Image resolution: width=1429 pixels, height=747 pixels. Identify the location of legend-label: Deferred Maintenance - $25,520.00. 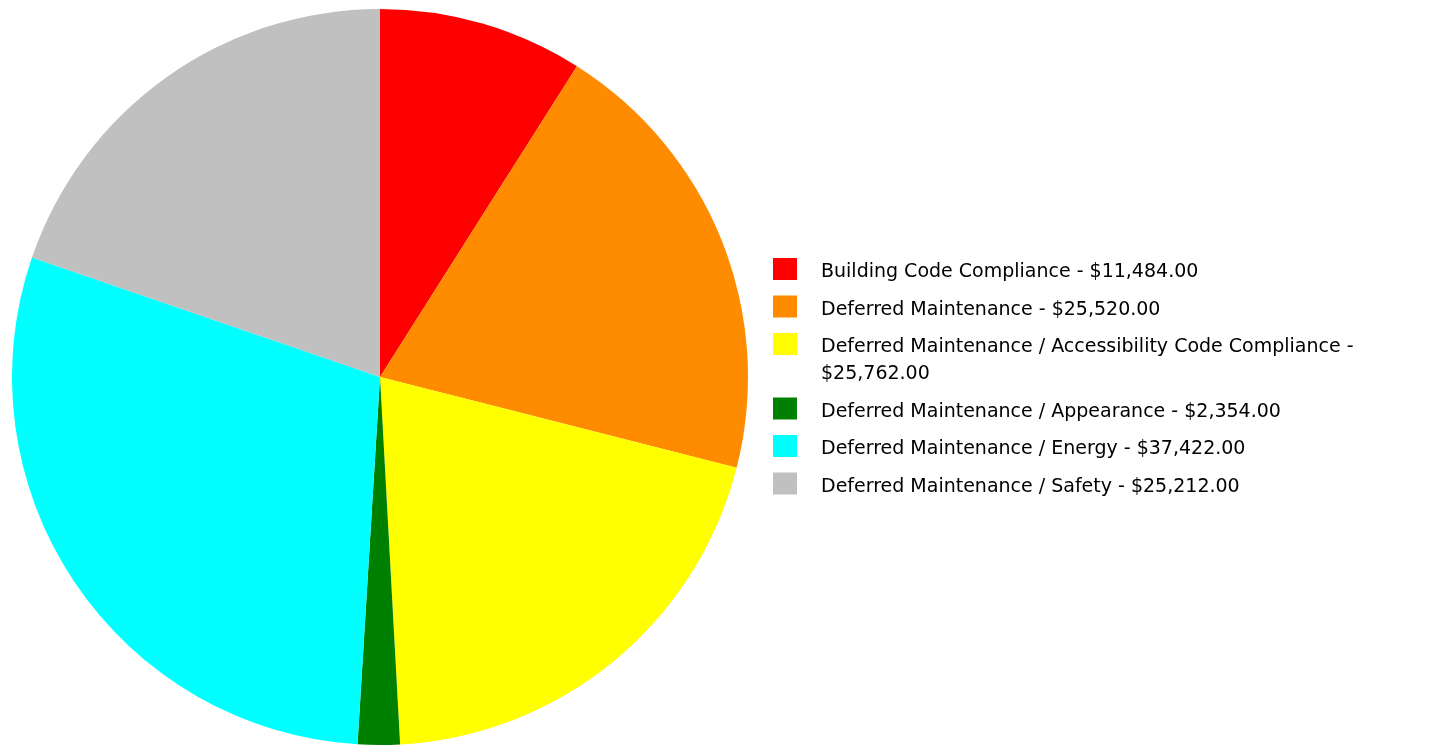
(991, 307).